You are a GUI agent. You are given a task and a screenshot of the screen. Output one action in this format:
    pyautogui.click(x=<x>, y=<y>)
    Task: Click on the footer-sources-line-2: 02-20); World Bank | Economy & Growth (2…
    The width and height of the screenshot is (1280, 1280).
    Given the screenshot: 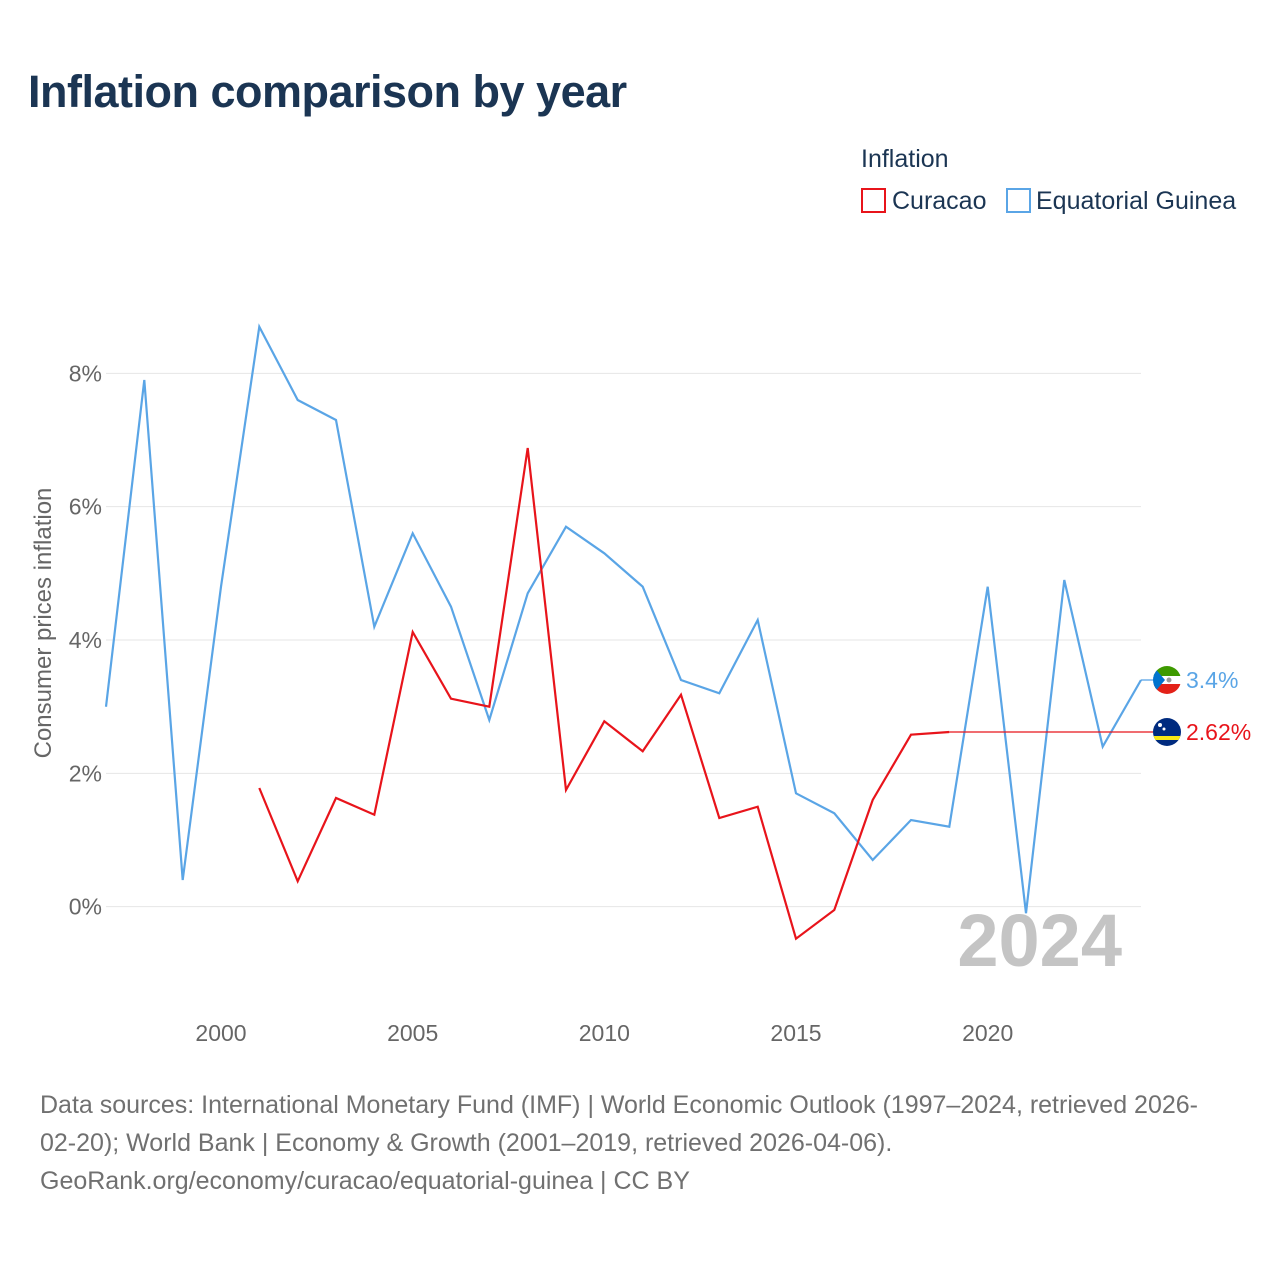 What is the action you would take?
    pyautogui.click(x=466, y=1143)
    